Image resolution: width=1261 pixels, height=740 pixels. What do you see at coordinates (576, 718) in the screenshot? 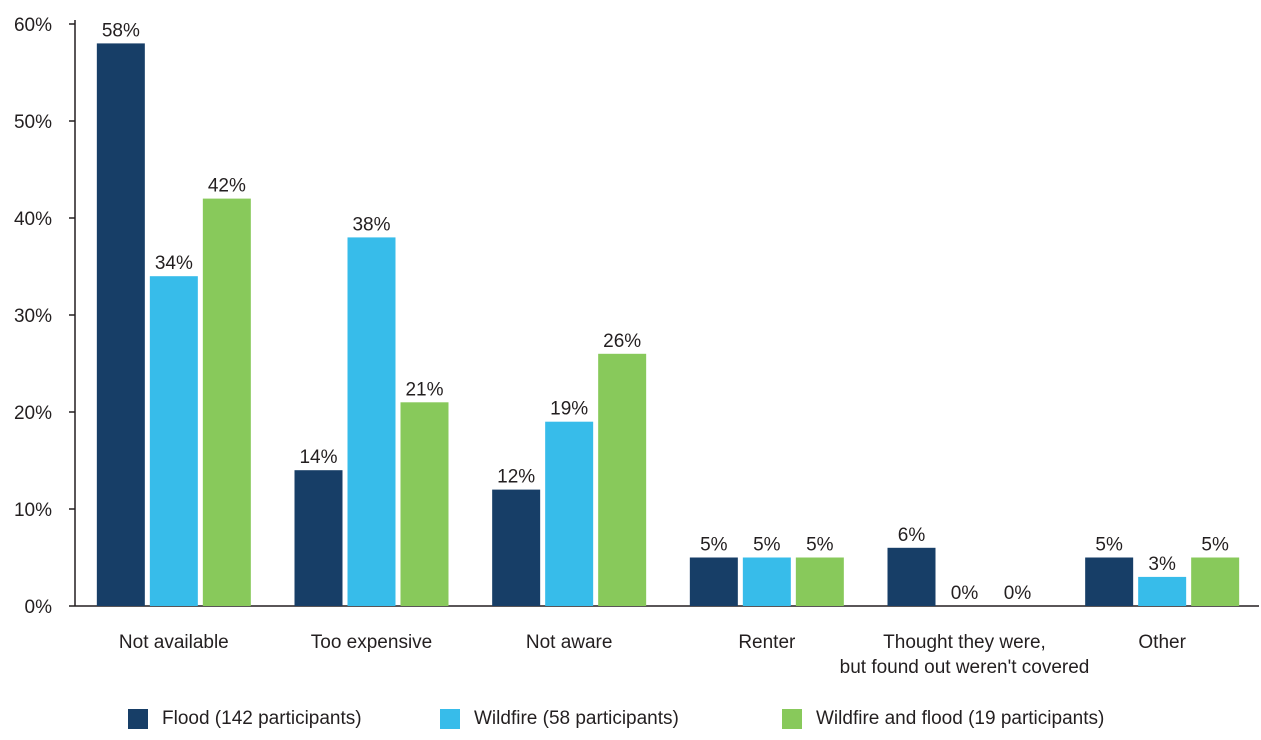
I see `legend-label: Wildfire (58 participants)` at bounding box center [576, 718].